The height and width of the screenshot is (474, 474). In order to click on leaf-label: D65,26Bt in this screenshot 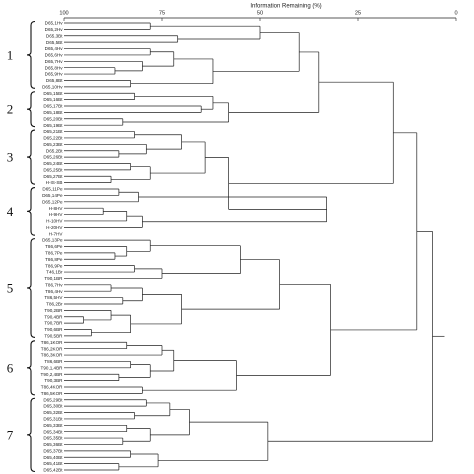, I will do `click(53, 157)`.